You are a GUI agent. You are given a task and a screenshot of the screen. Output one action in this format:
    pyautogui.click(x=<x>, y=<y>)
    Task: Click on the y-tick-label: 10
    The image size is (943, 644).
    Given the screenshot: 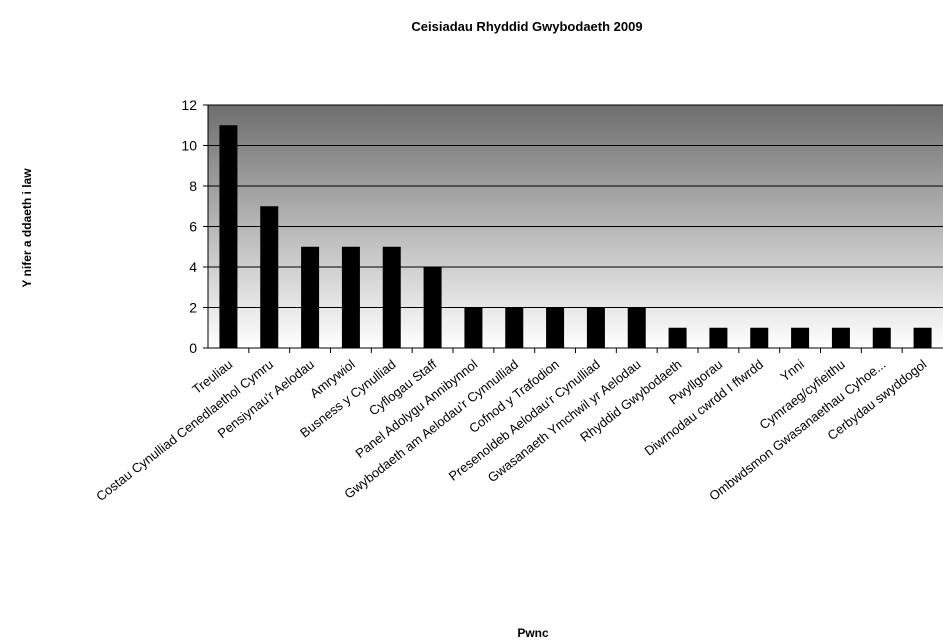 What is the action you would take?
    pyautogui.click(x=189, y=146)
    